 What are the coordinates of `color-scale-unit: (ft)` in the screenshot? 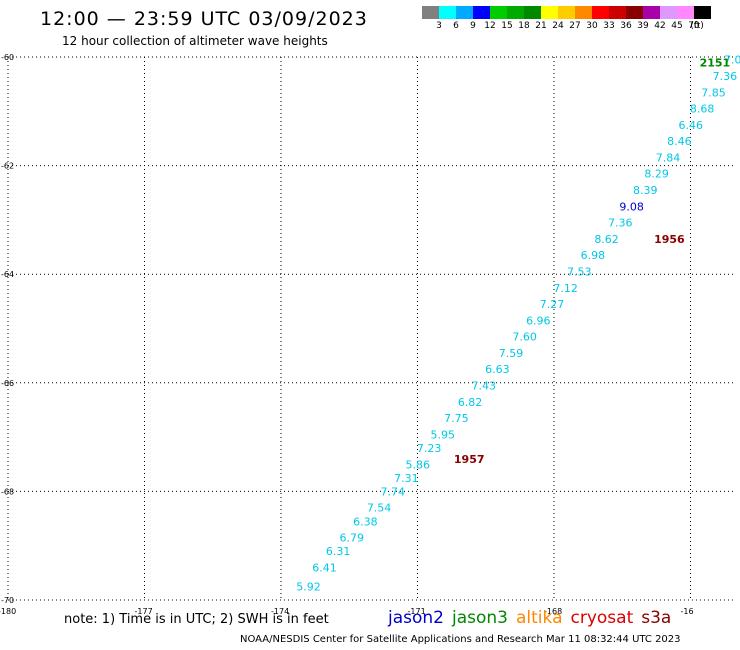 It's located at (697, 26).